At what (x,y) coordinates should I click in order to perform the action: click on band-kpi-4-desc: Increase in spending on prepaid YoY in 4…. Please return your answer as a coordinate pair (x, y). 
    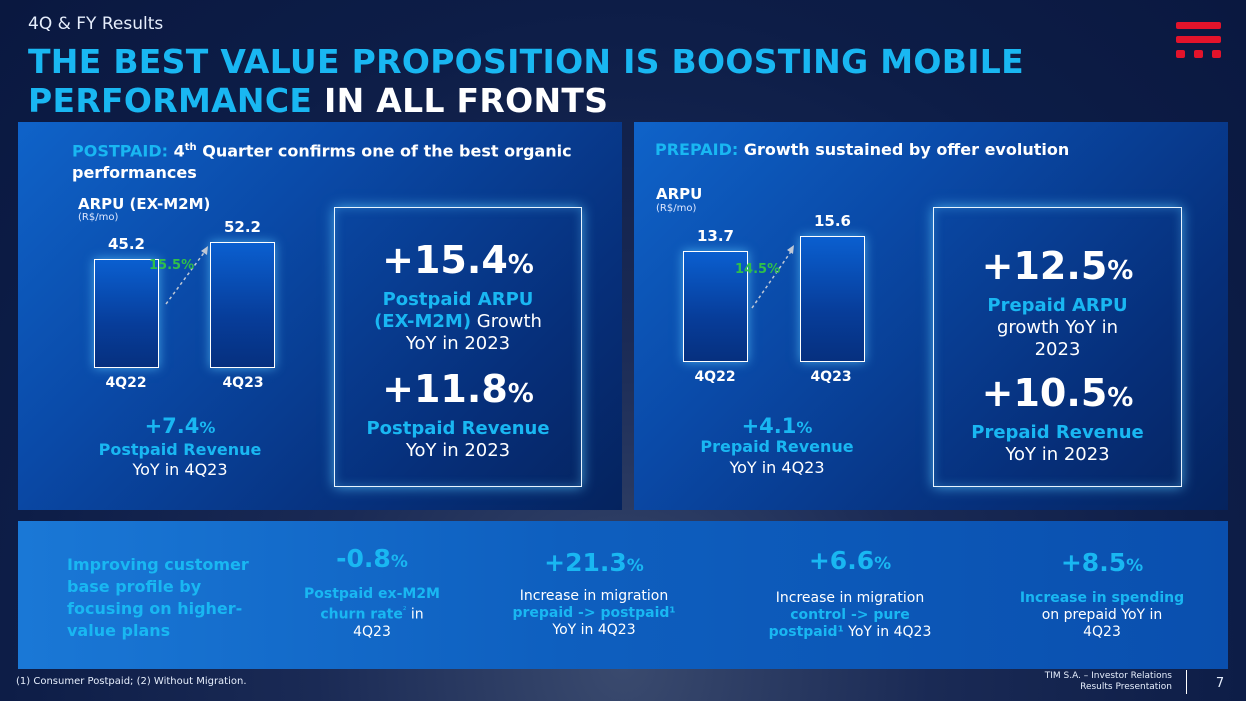
    Looking at the image, I should click on (1102, 615).